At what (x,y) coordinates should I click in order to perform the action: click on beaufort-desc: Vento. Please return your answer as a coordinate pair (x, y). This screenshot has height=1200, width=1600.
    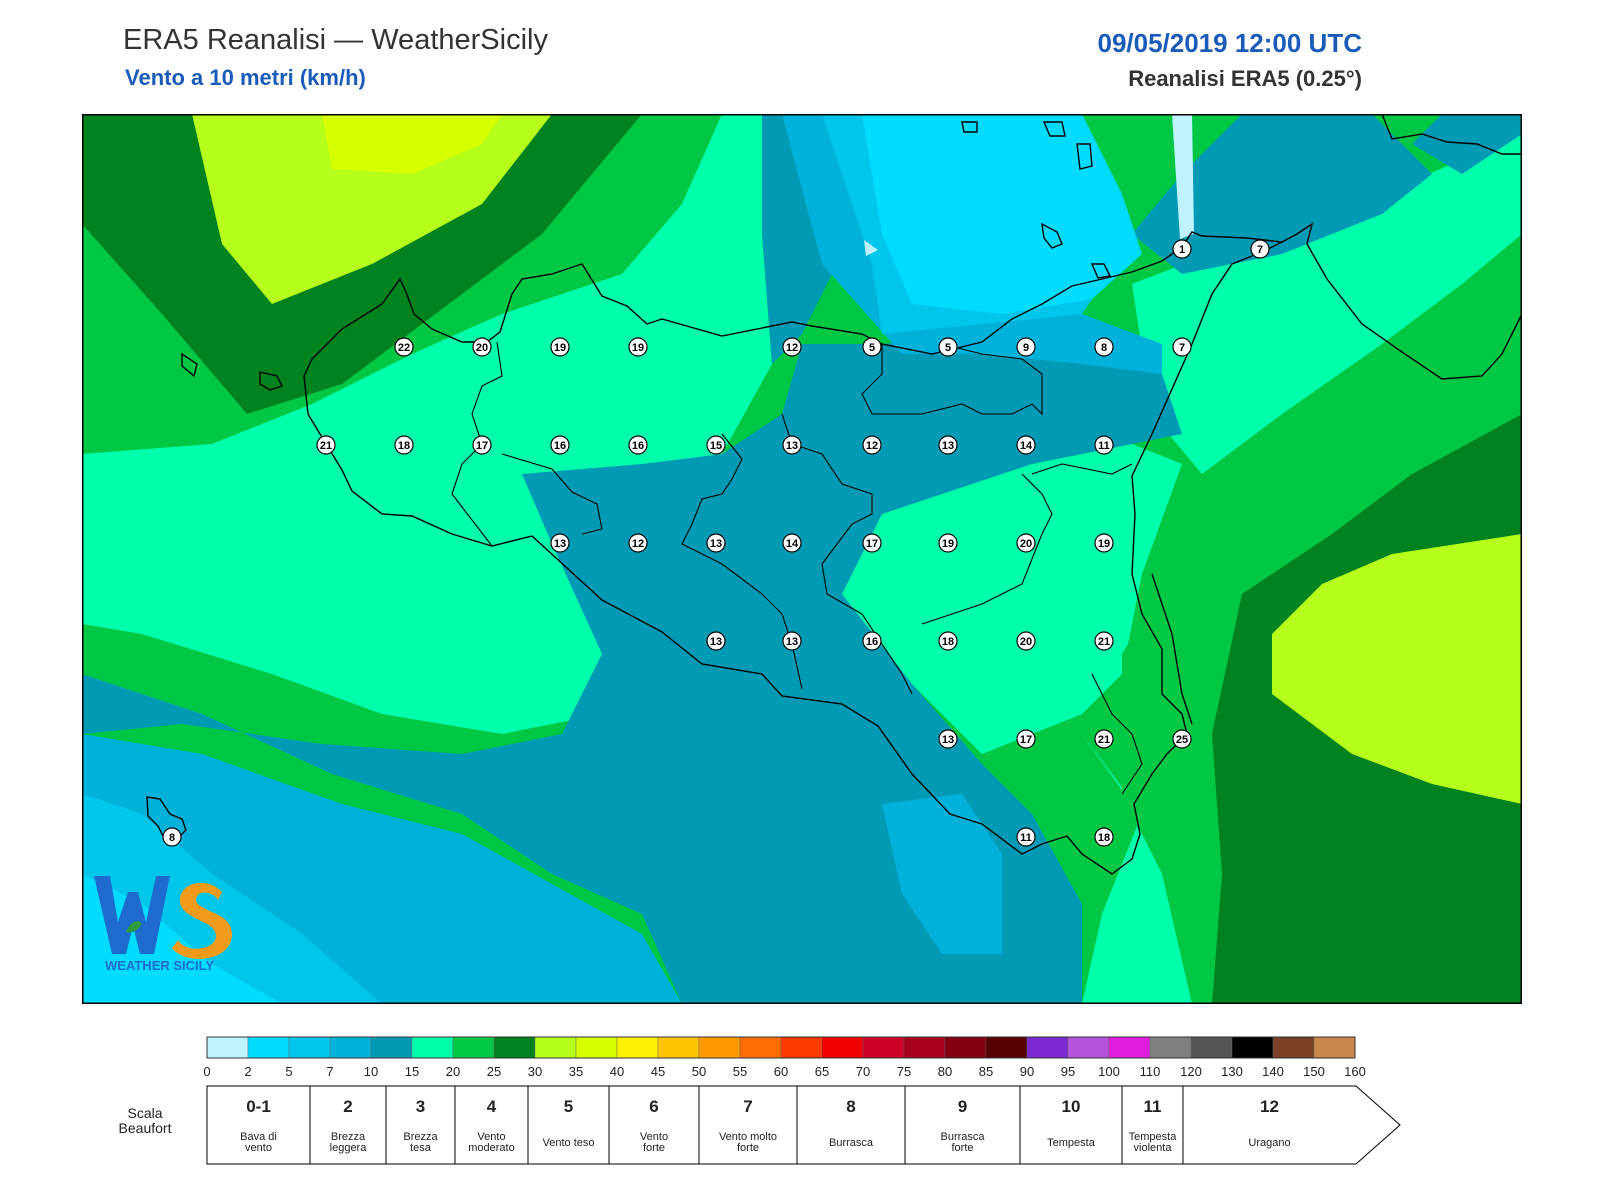
    Looking at the image, I should click on (654, 1137).